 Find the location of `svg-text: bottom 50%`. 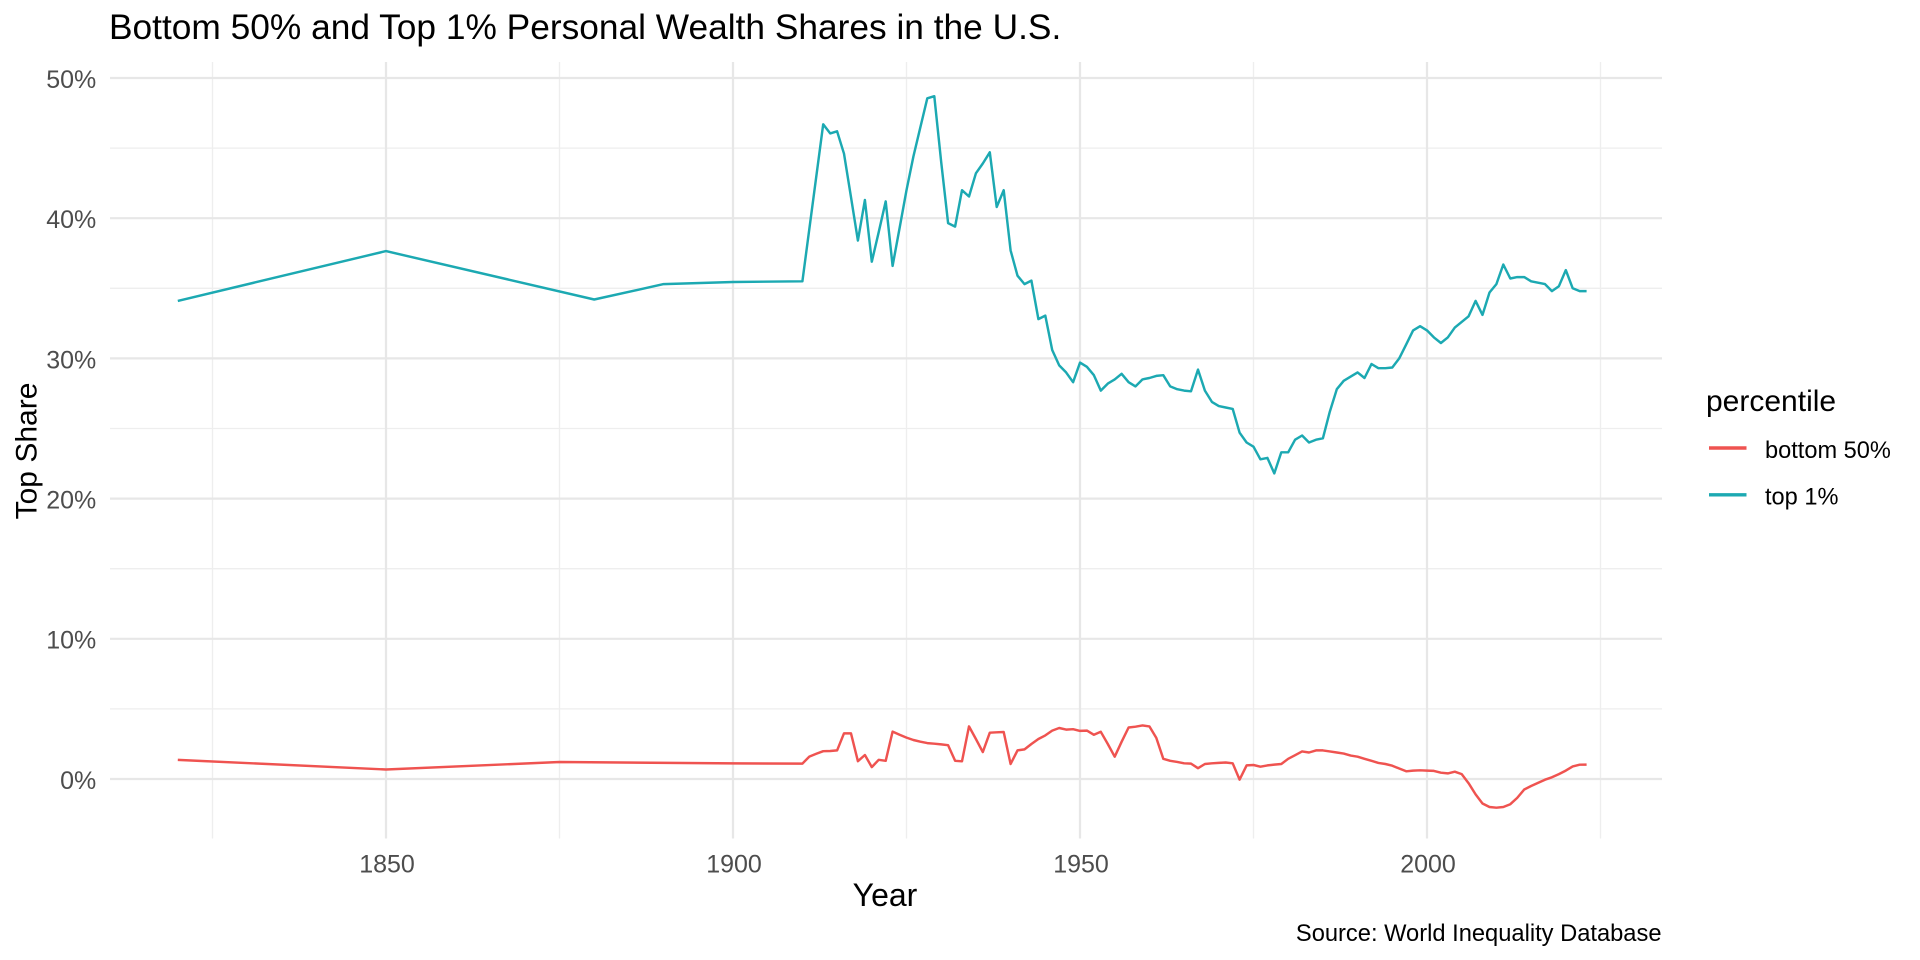

svg-text: bottom 50% is located at coordinates (1828, 451).